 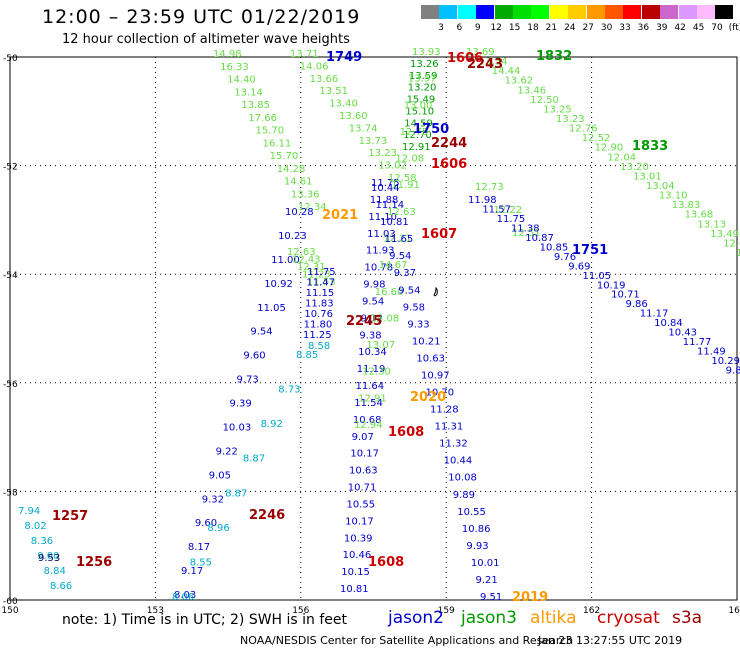 I want to click on swh-value: 9.54, so click(x=400, y=256).